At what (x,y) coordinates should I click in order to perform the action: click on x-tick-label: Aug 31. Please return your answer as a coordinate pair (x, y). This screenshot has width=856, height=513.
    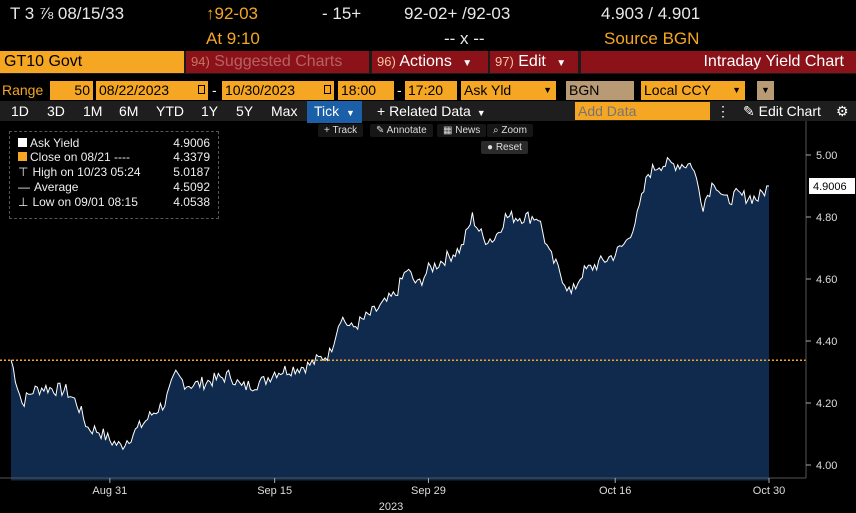
    Looking at the image, I should click on (109, 491).